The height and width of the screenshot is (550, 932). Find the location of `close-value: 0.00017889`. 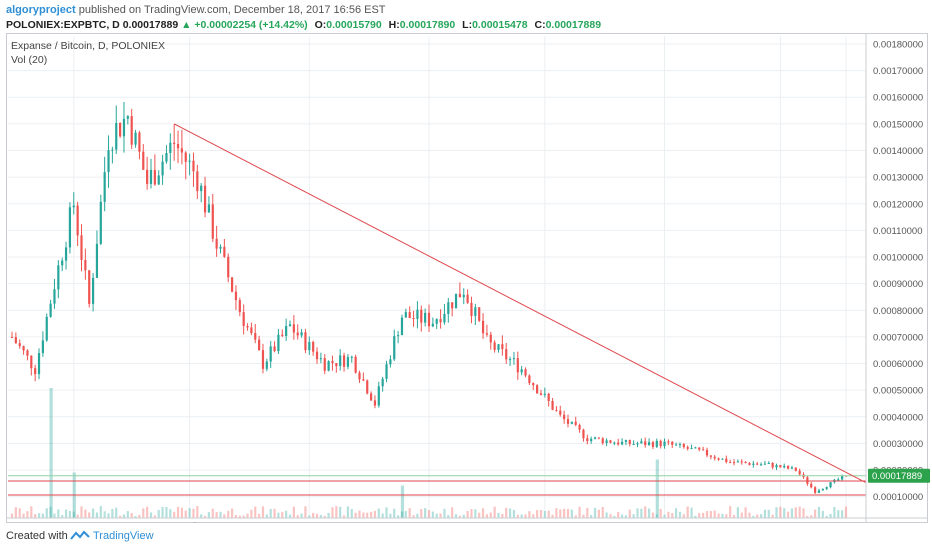

close-value: 0.00017889 is located at coordinates (573, 25).